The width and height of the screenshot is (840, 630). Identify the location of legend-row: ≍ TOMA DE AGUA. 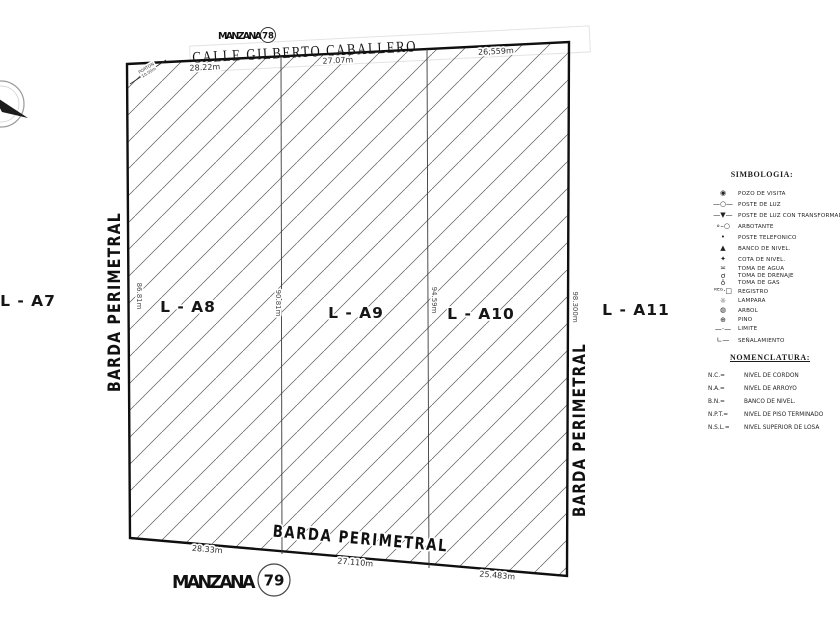
(774, 268).